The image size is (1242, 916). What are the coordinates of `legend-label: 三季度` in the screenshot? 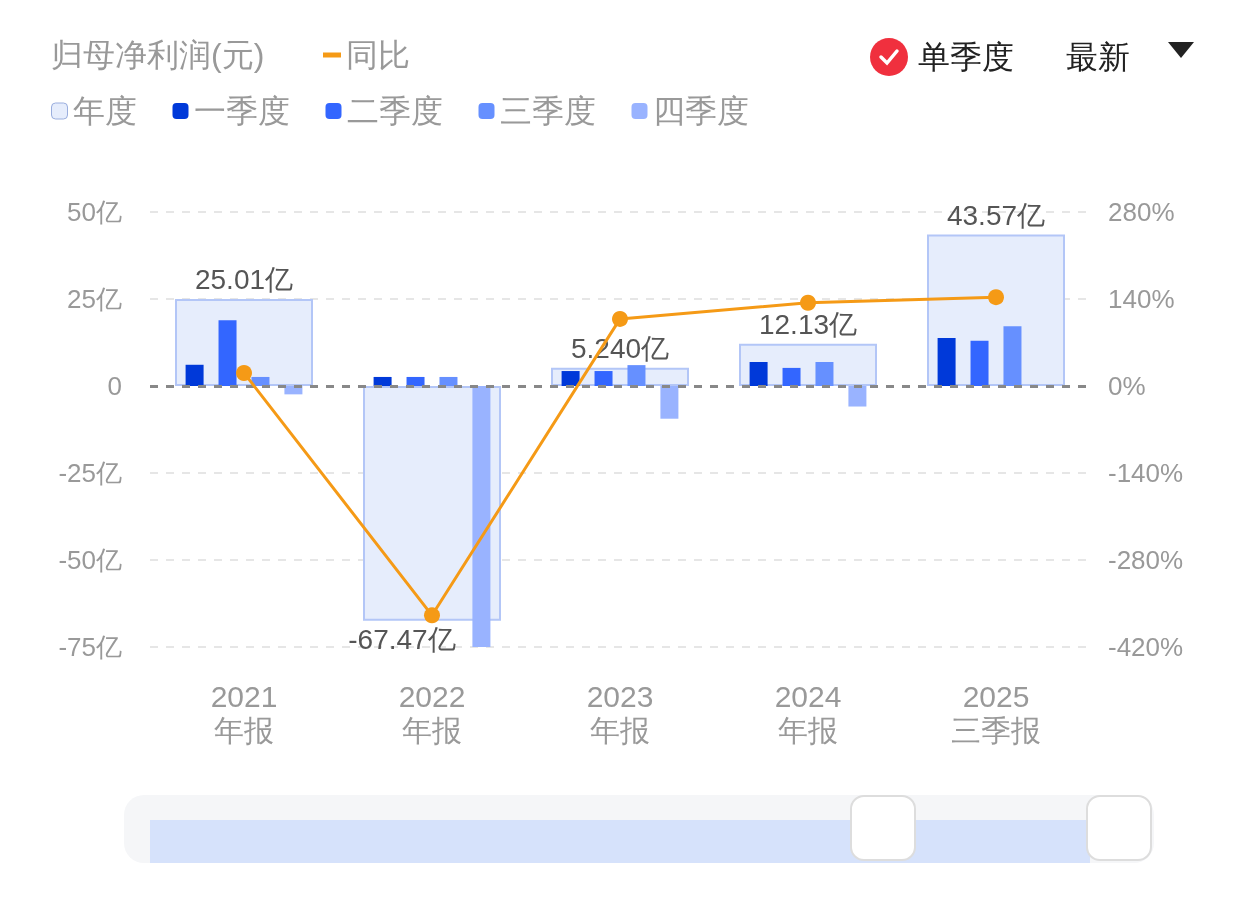 It's located at (547, 111).